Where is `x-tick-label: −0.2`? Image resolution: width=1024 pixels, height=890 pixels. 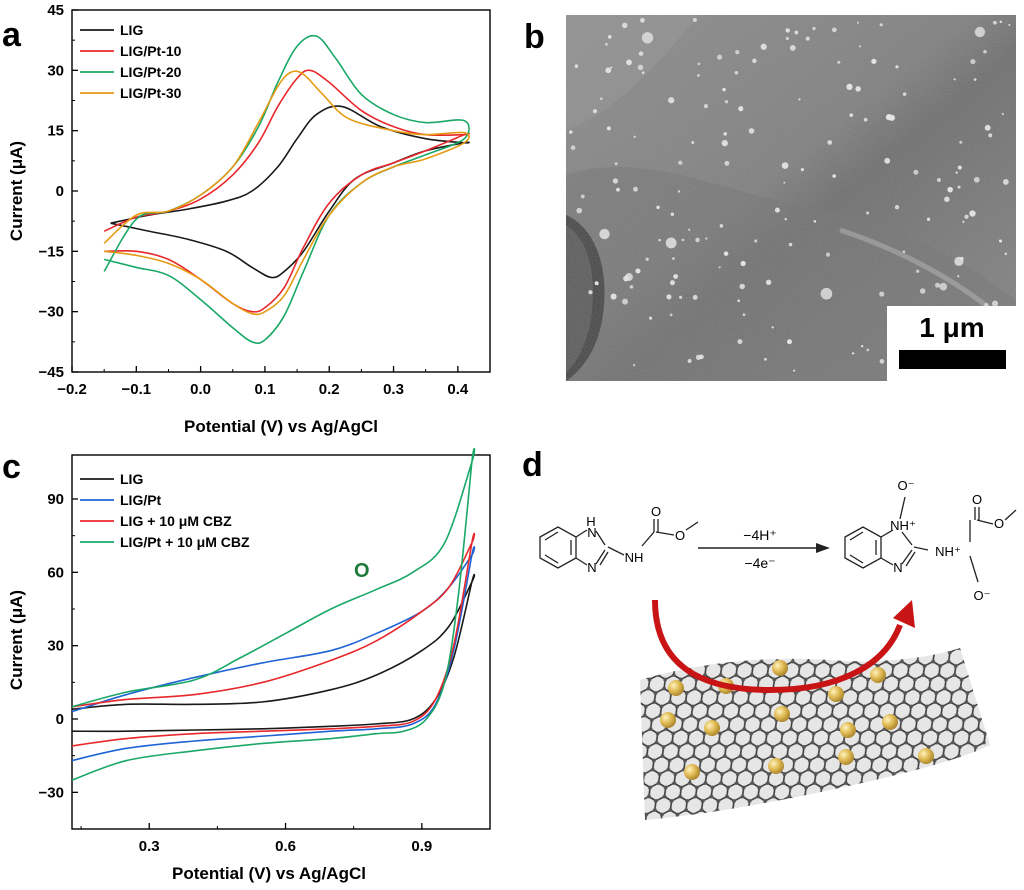 x-tick-label: −0.2 is located at coordinates (72, 389).